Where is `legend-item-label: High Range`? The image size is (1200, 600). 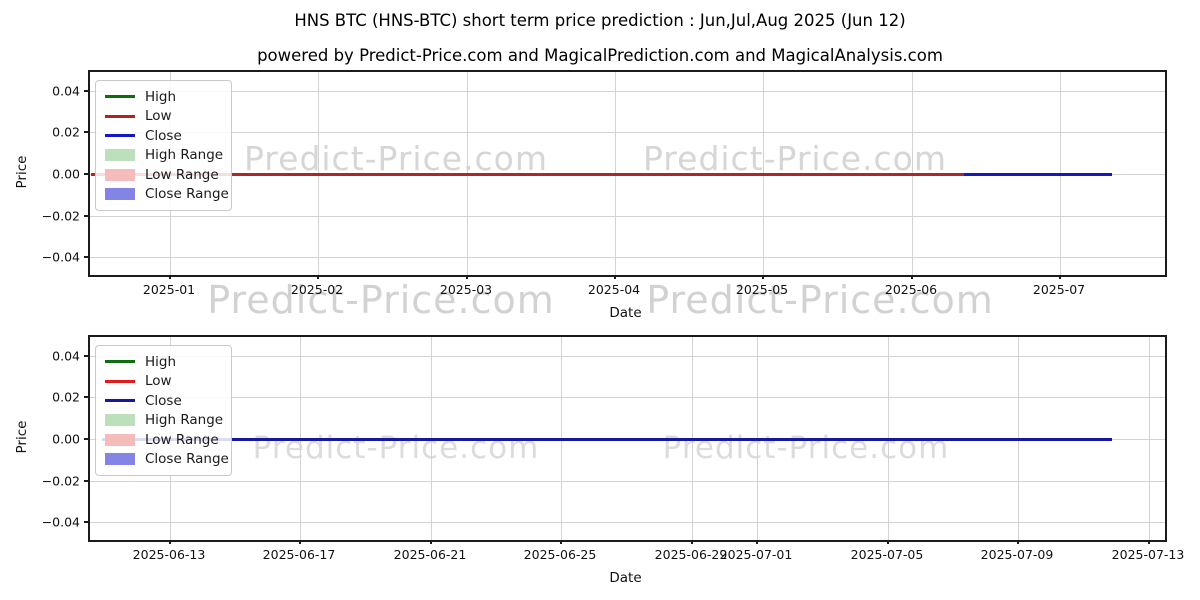
legend-item-label: High Range is located at coordinates (184, 155).